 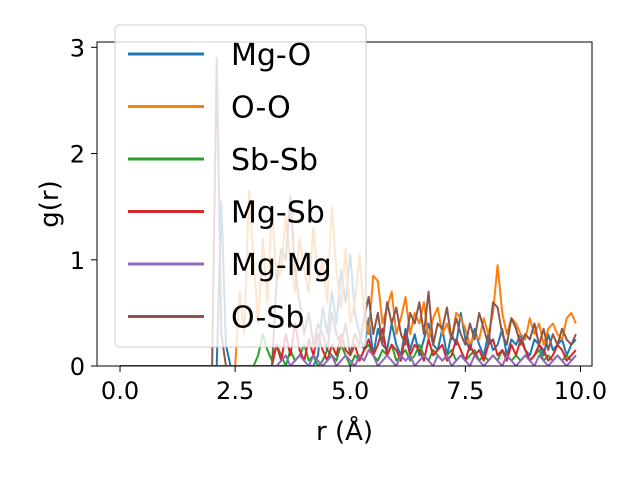 What do you see at coordinates (350, 391) in the screenshot?
I see `x-tick-label: 5.0` at bounding box center [350, 391].